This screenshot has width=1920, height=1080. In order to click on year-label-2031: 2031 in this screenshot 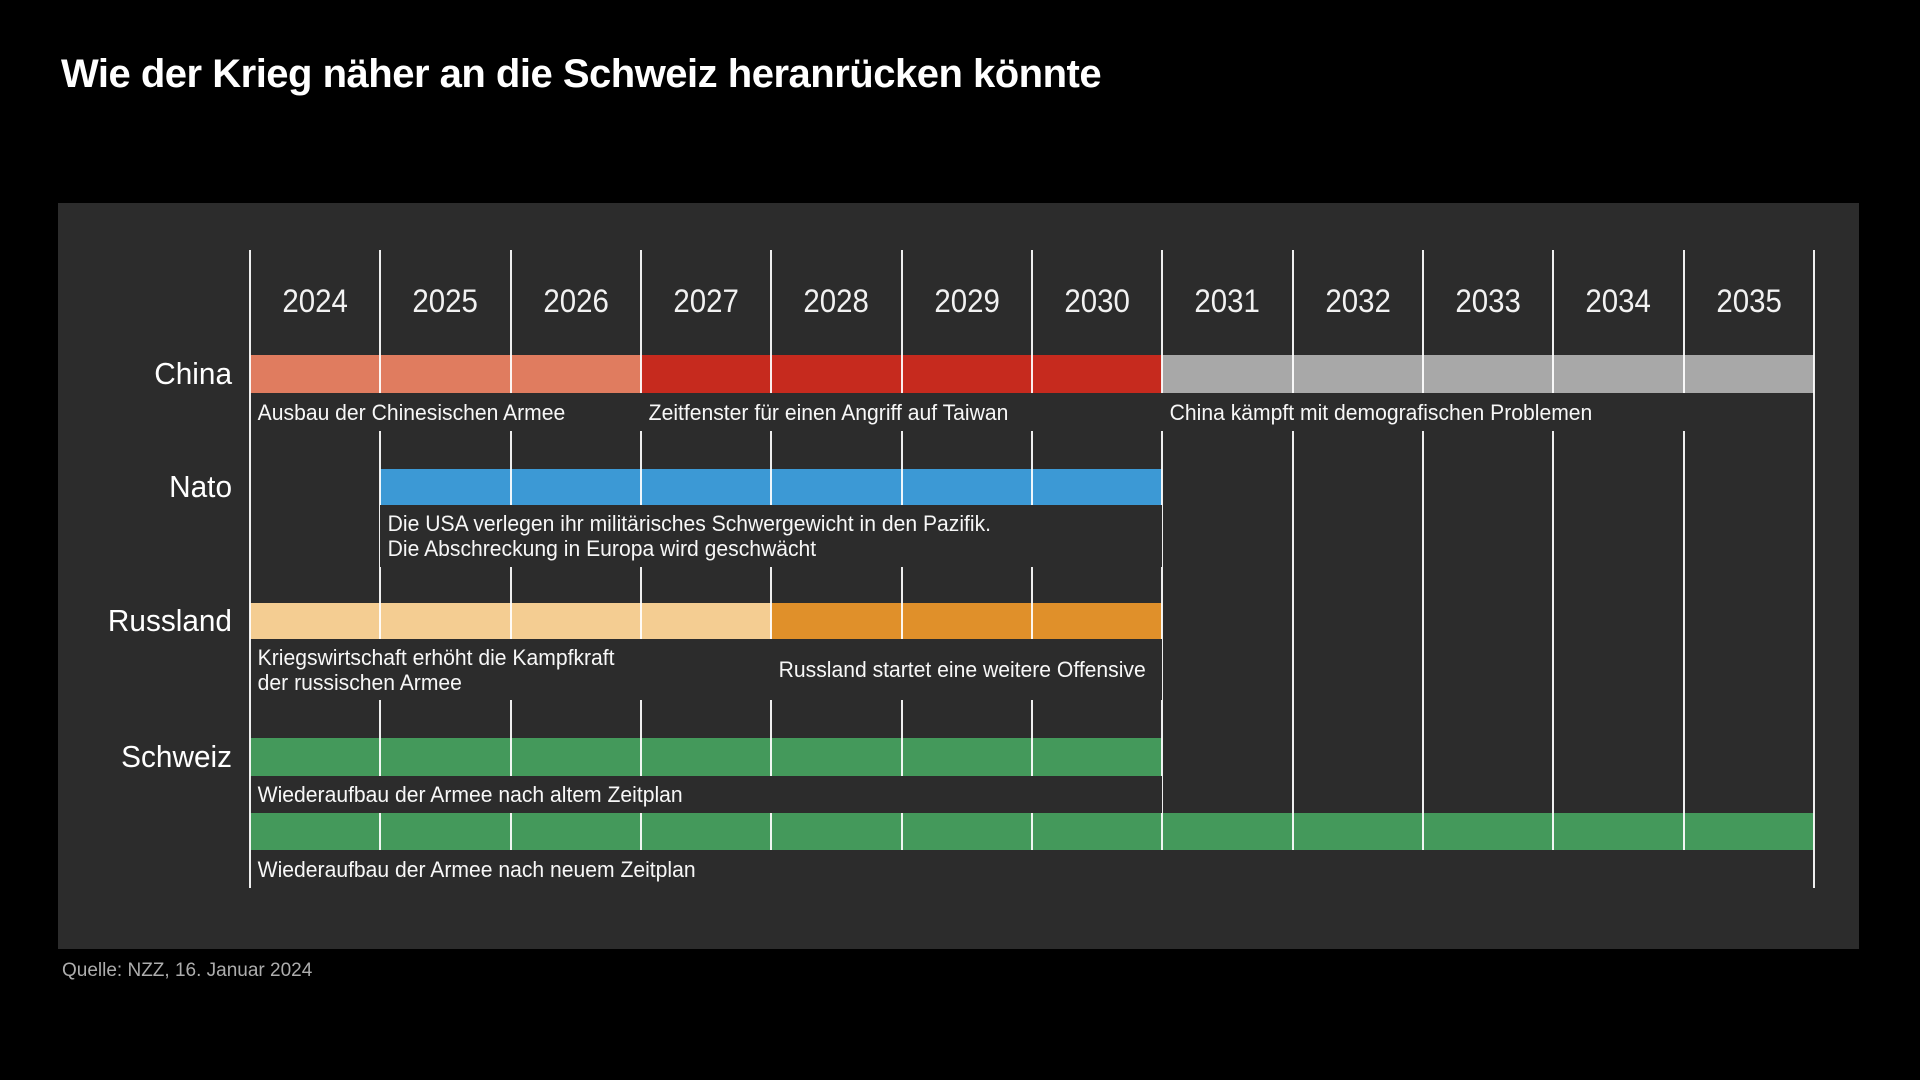, I will do `click(1227, 301)`.